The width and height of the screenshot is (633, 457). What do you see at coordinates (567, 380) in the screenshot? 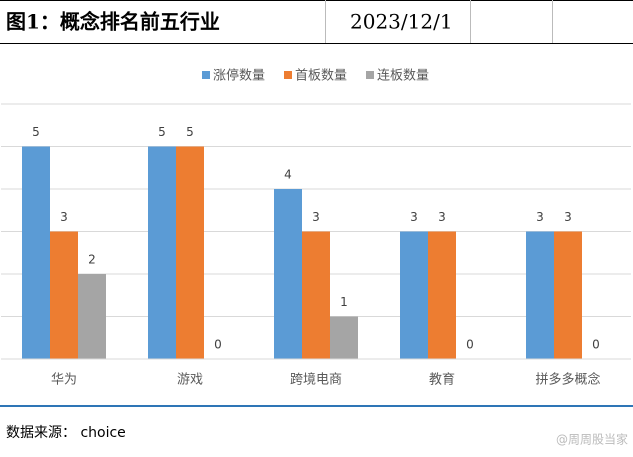
I see `x-tick-label: 拼多多概念` at bounding box center [567, 380].